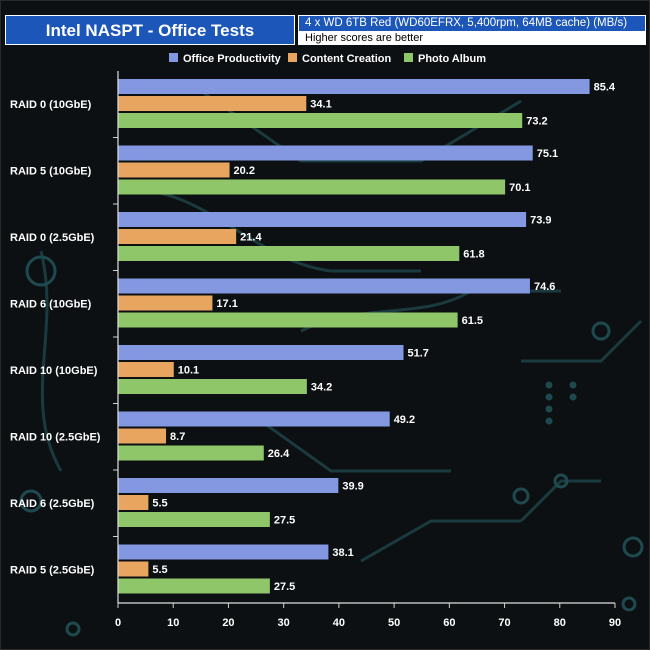  What do you see at coordinates (342, 553) in the screenshot?
I see `data-label: 38.1` at bounding box center [342, 553].